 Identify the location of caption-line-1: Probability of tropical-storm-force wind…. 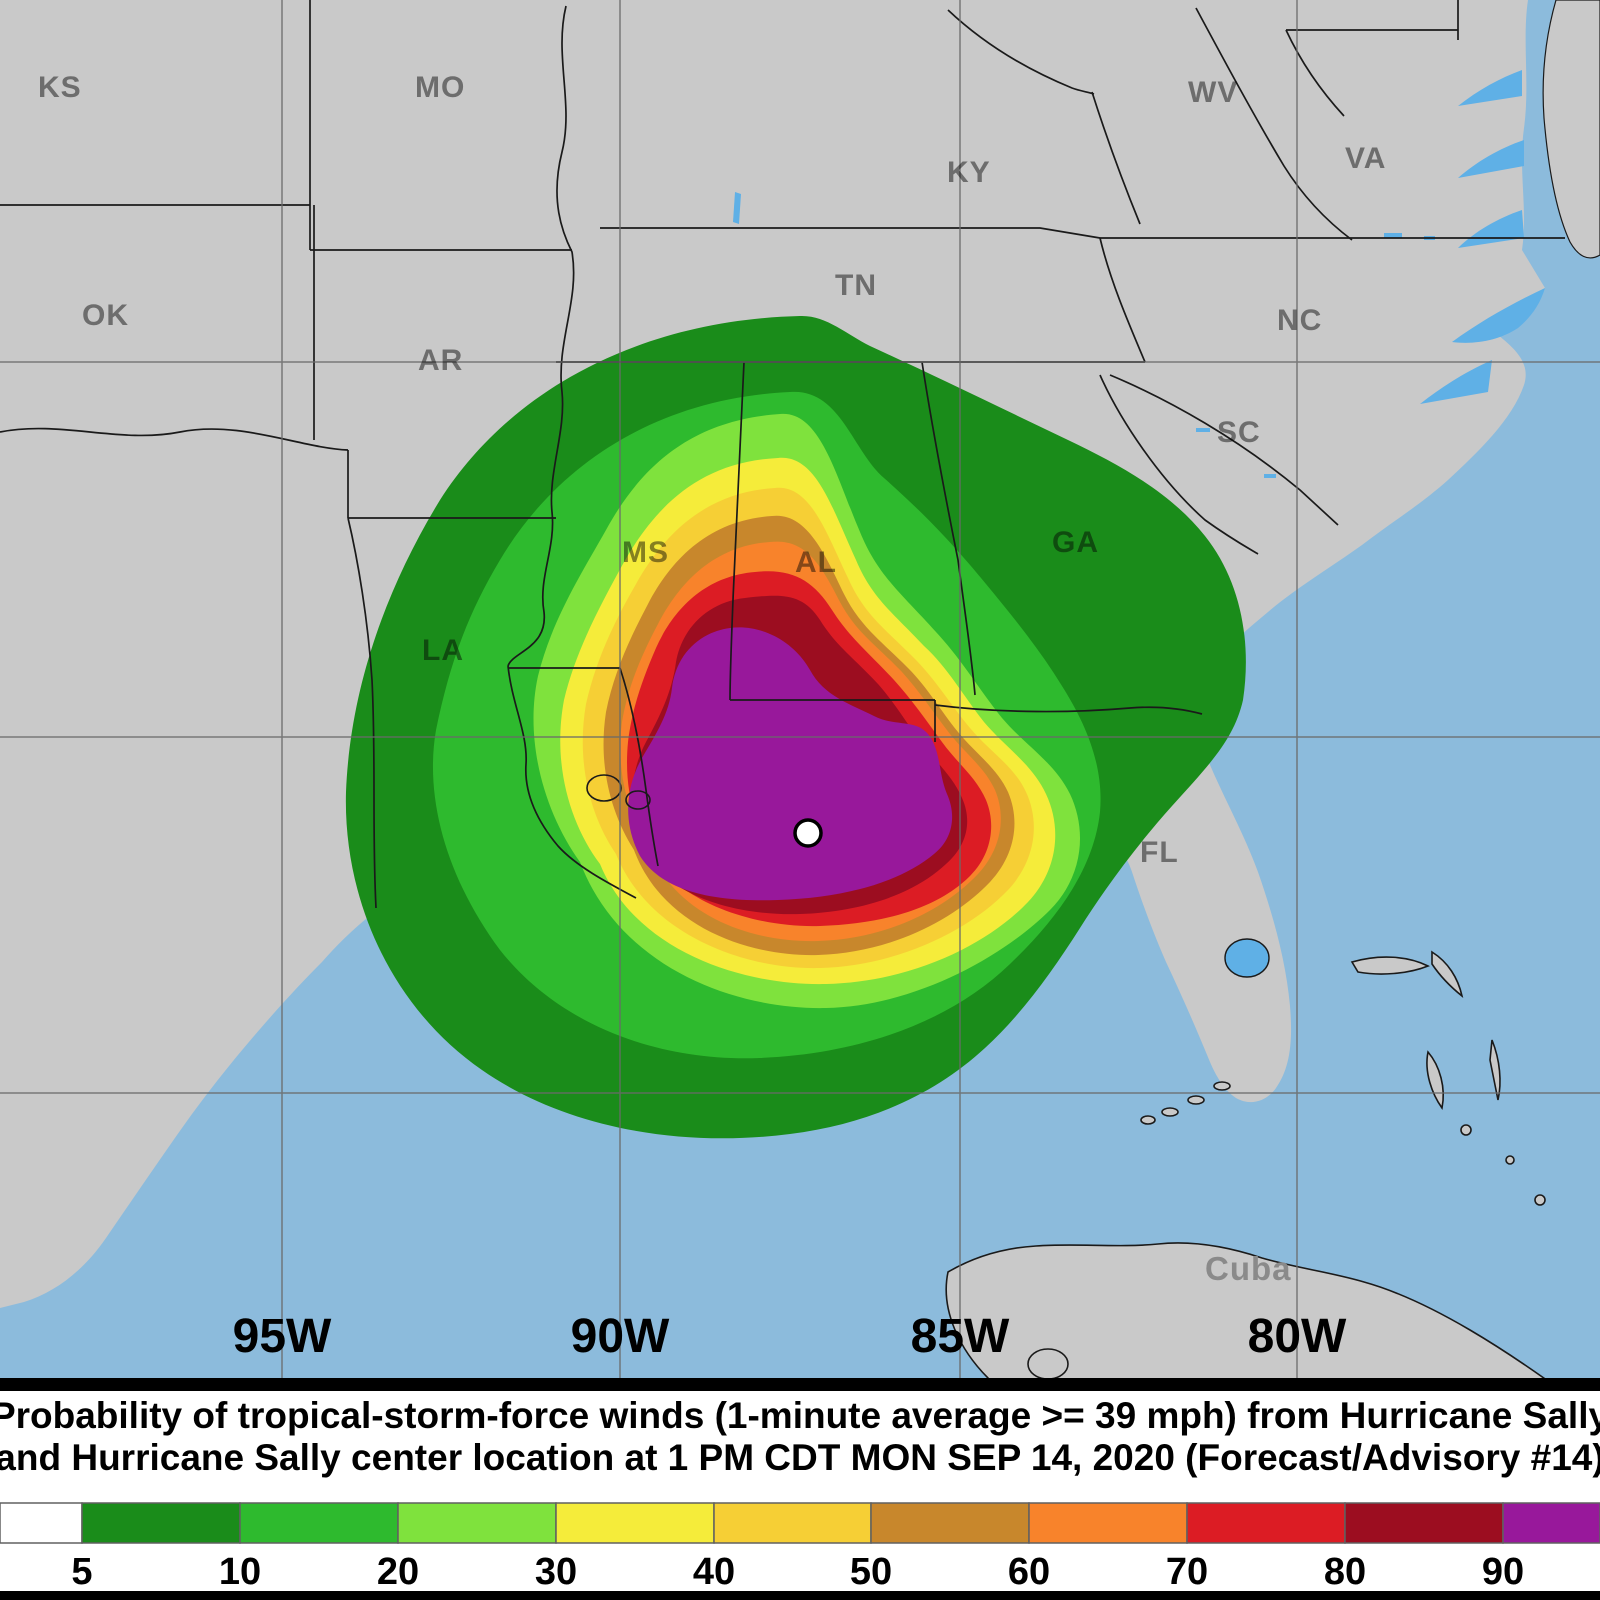
(800, 1415).